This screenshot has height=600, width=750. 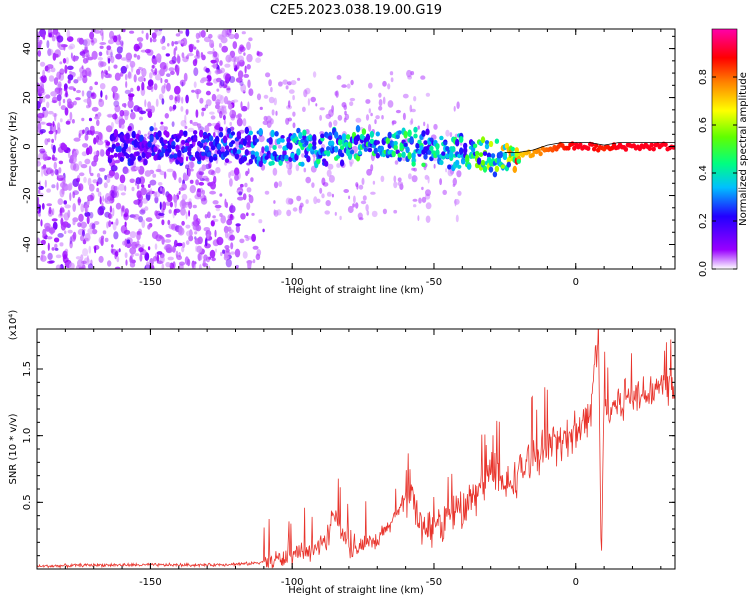 I want to click on spectrogram-x-label: Height of straight line (km), so click(x=356, y=290).